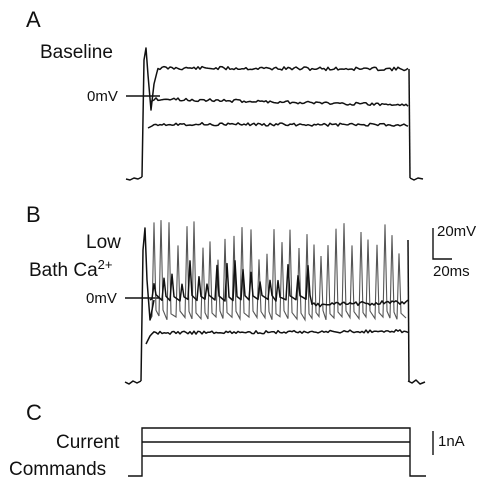  Describe the element at coordinates (277, 452) in the screenshot. I see `current-command-step-large` at that location.